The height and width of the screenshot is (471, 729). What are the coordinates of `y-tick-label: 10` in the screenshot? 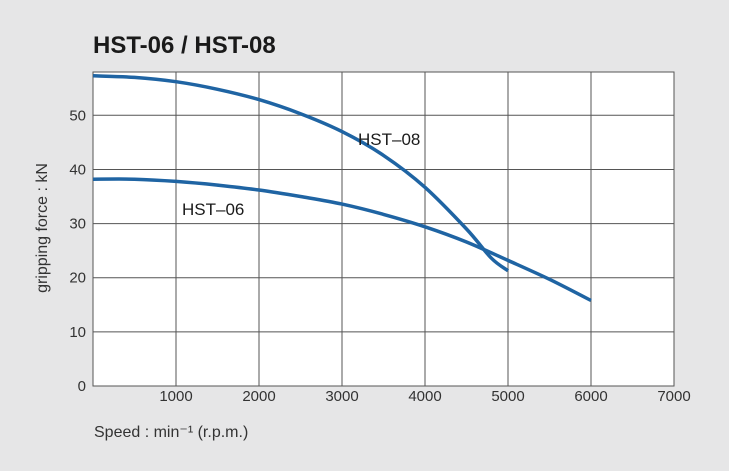 It's located at (77, 332).